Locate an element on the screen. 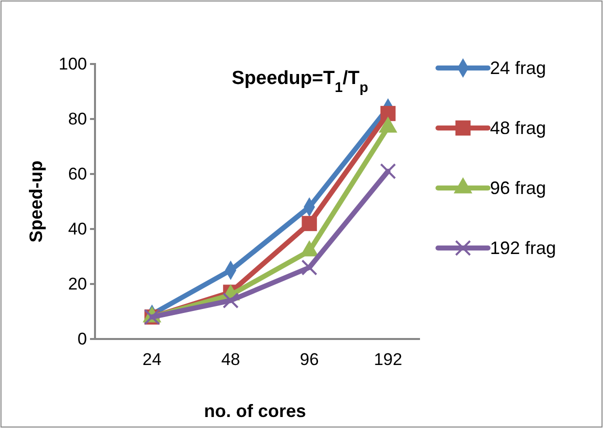 This screenshot has height=428, width=603. x-axis-title: no. of cores is located at coordinates (255, 411).